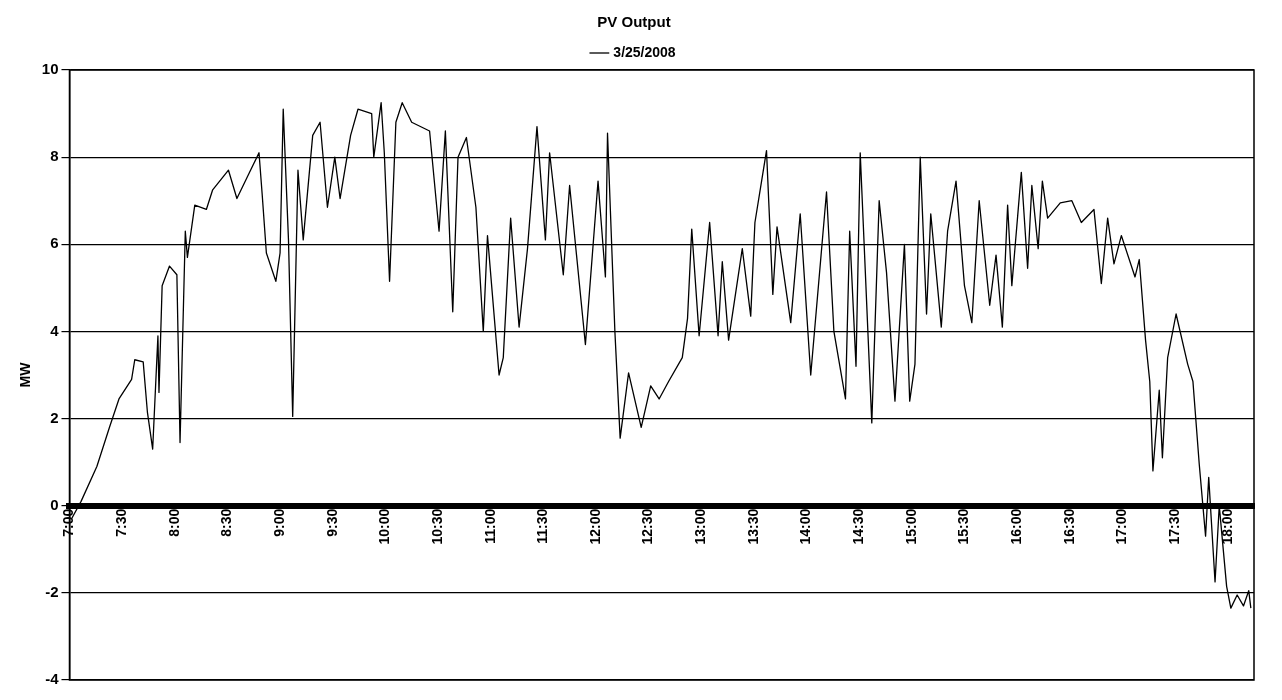 The height and width of the screenshot is (700, 1282). Describe the element at coordinates (50, 69) in the screenshot. I see `y-tick-label: 10` at that location.